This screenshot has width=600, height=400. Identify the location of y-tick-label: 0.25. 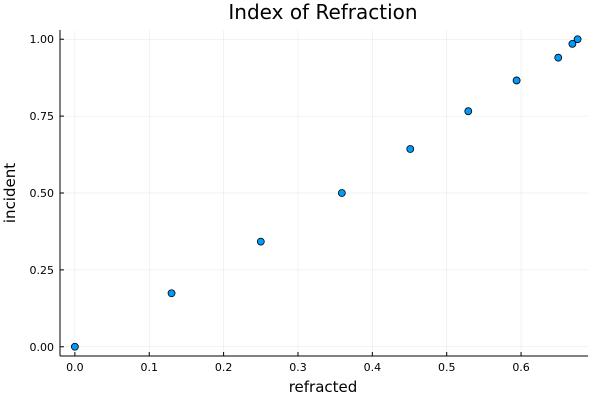
(42, 270).